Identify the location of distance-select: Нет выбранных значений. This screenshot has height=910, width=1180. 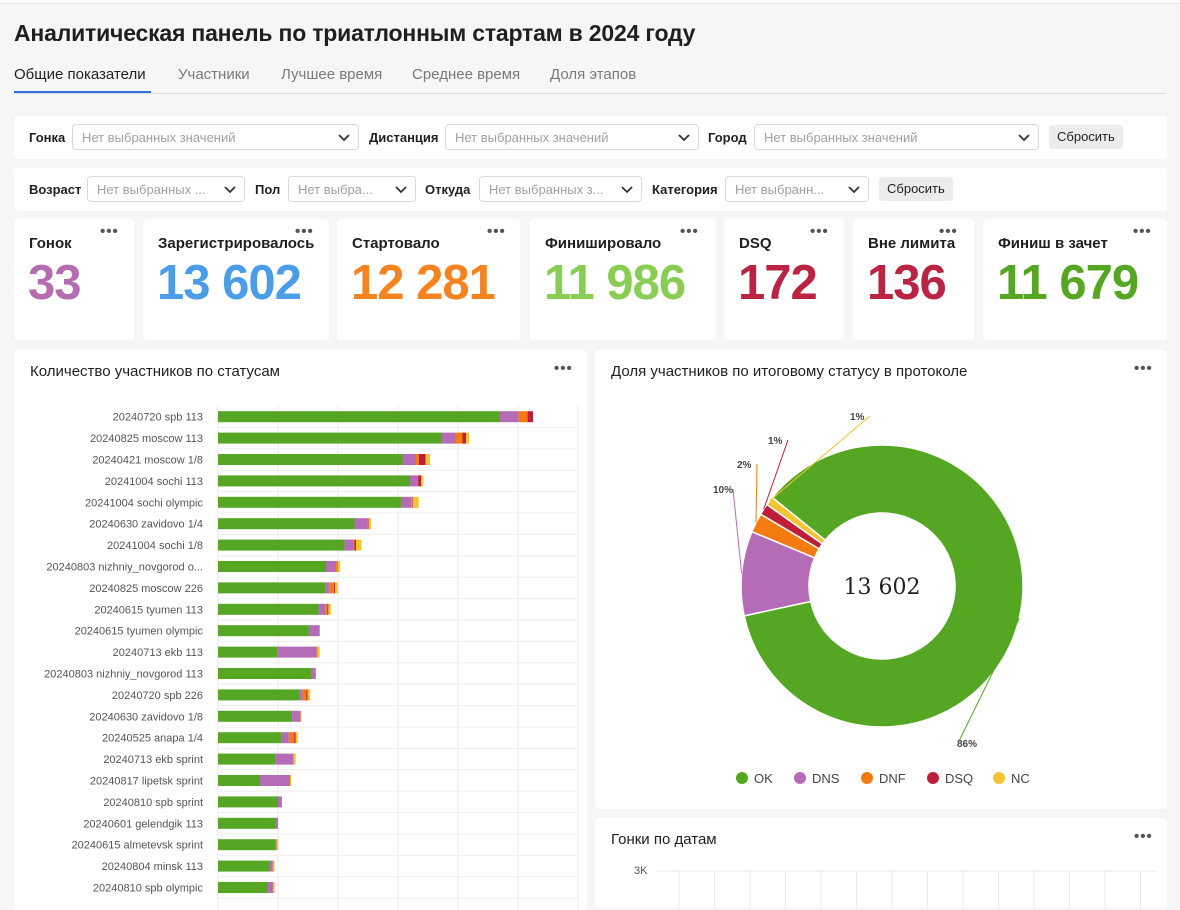
(572, 137).